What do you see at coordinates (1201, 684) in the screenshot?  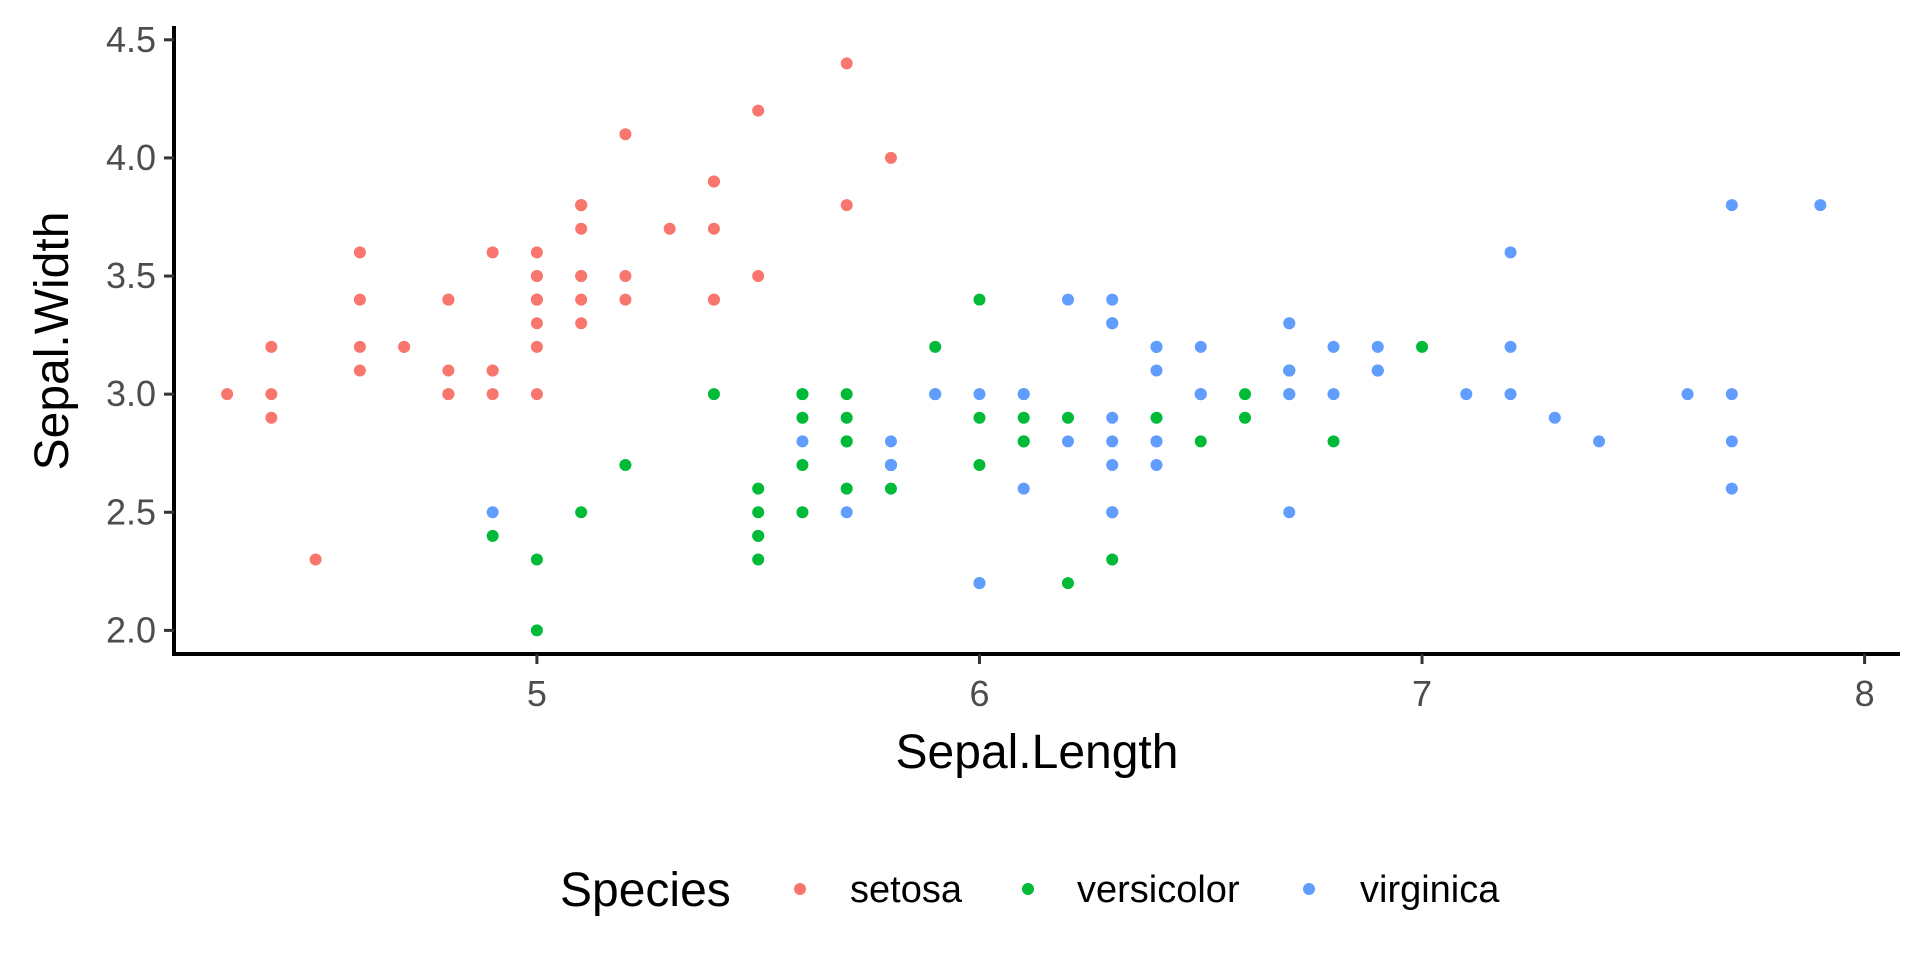 I see `x-axis-ticks: 5 6 7 8` at bounding box center [1201, 684].